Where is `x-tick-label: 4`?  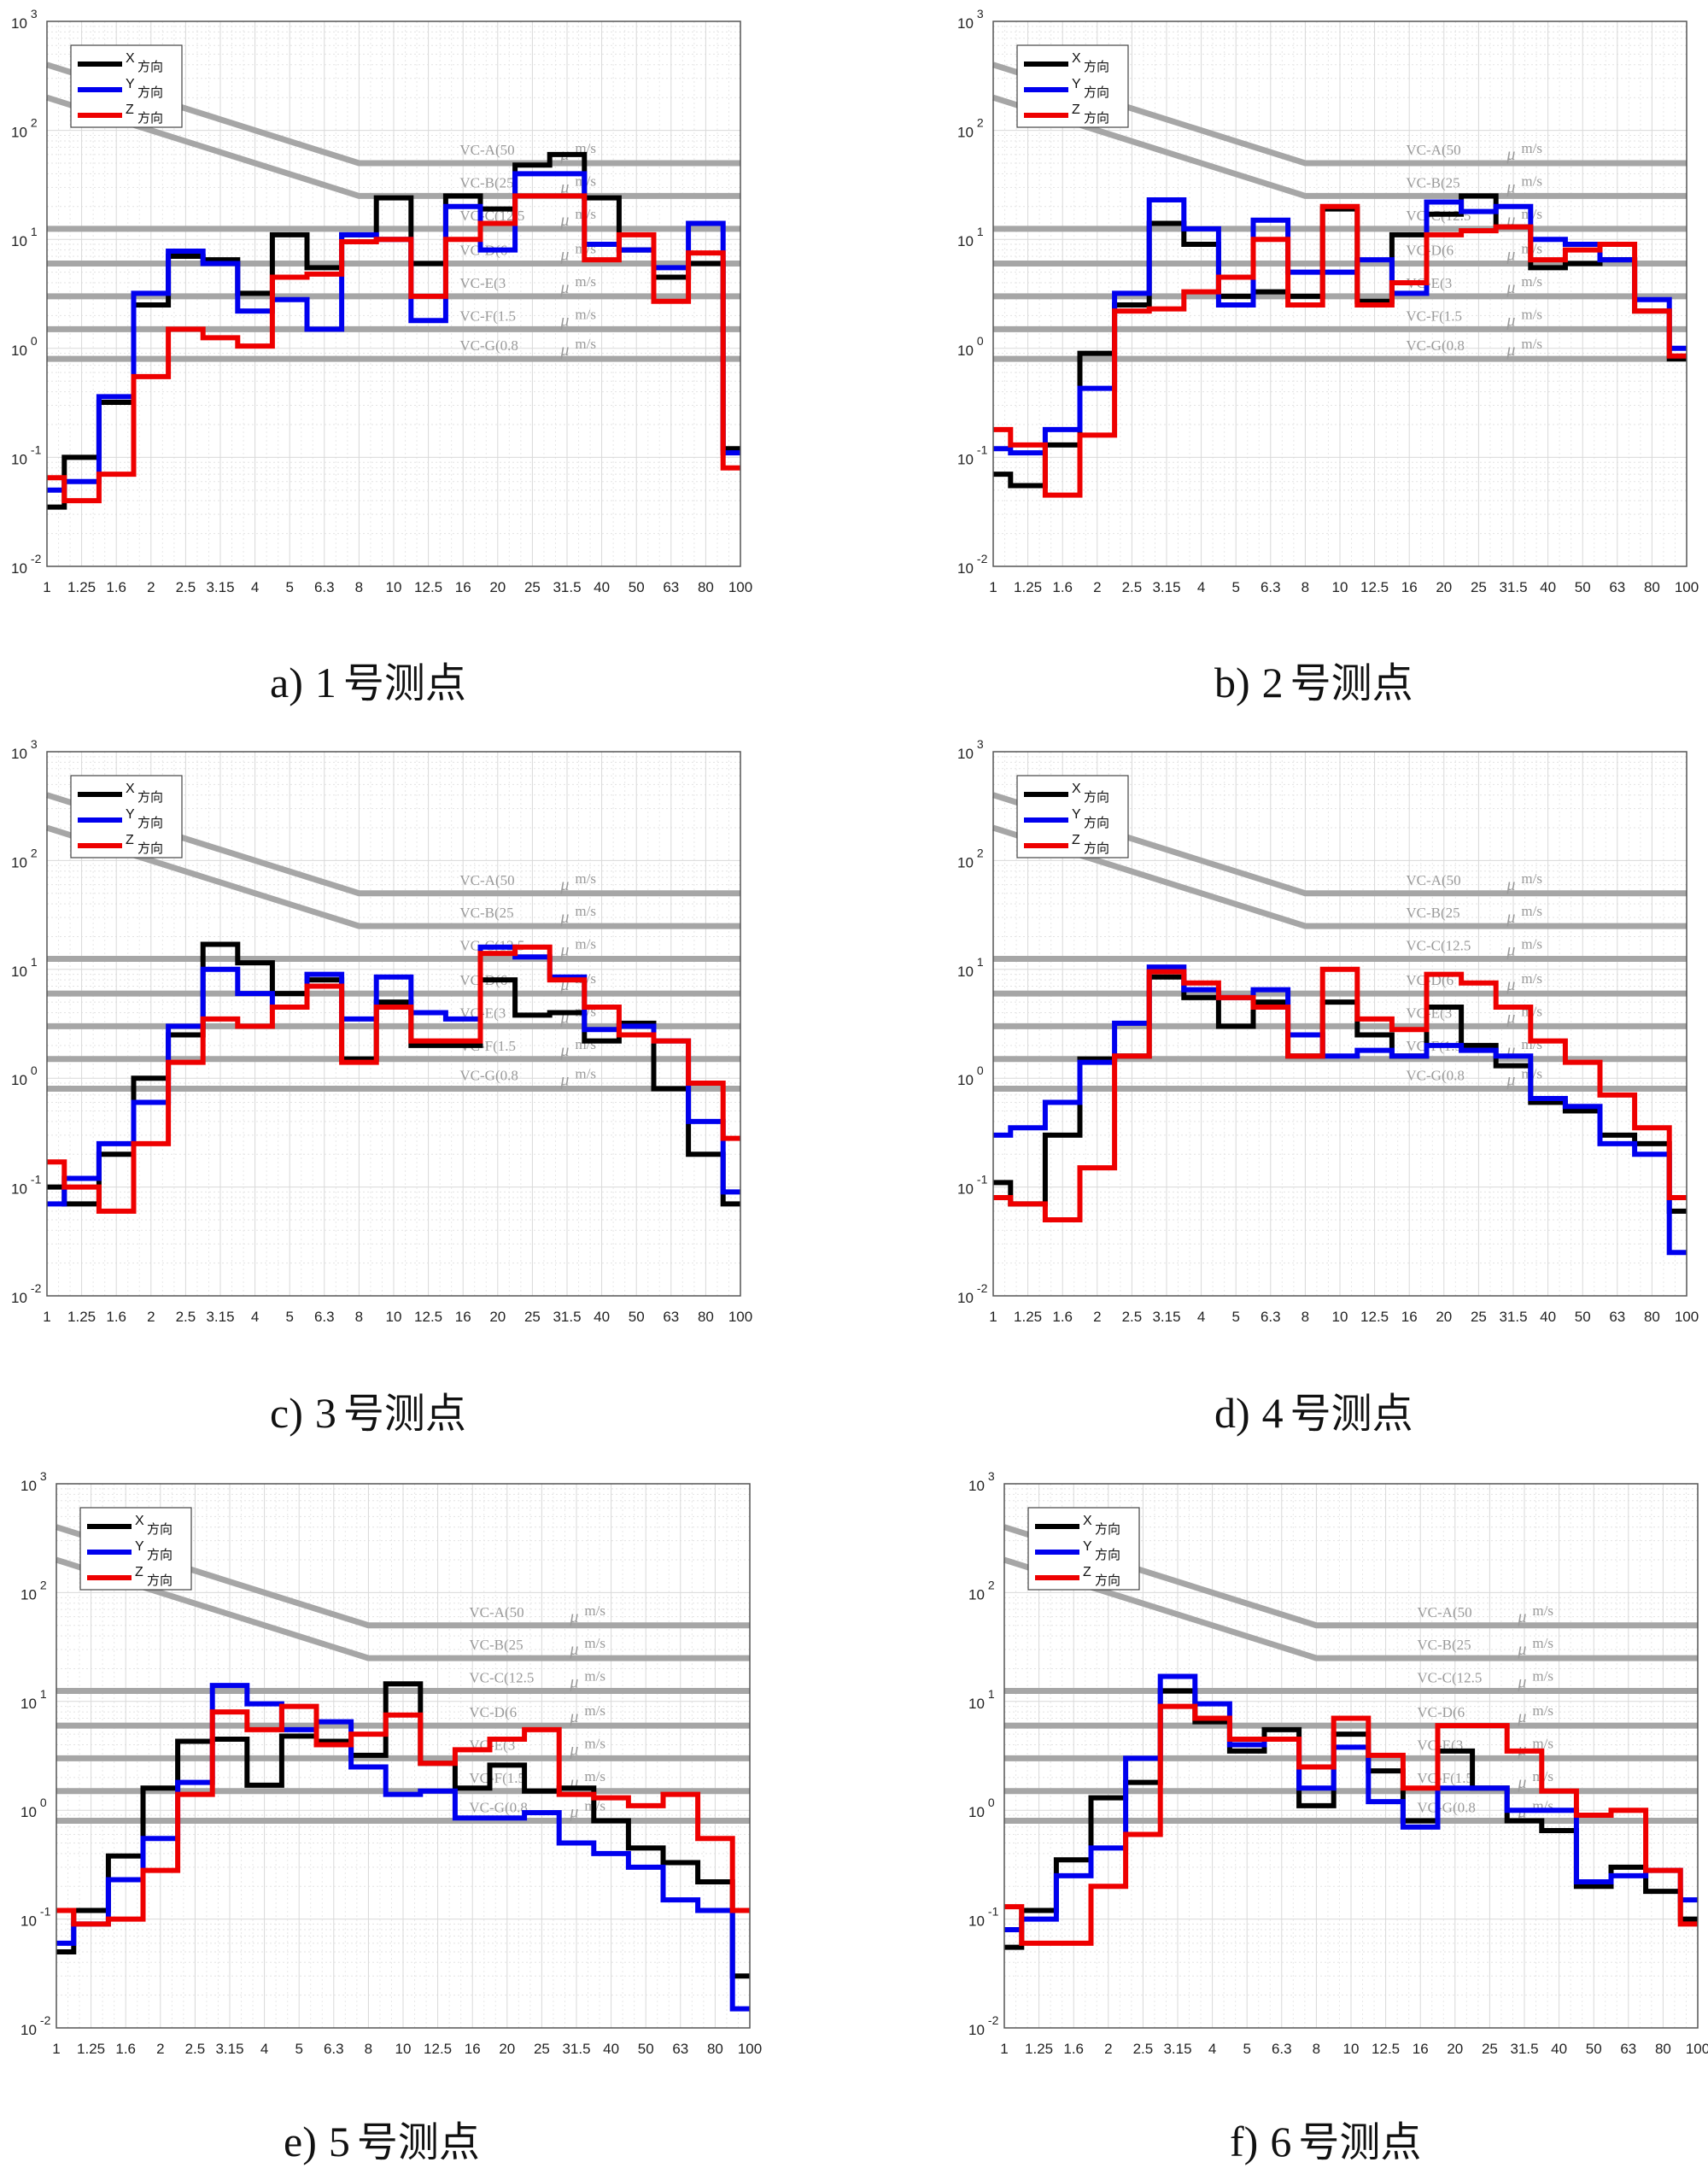
x-tick-label: 4 is located at coordinates (1201, 1317).